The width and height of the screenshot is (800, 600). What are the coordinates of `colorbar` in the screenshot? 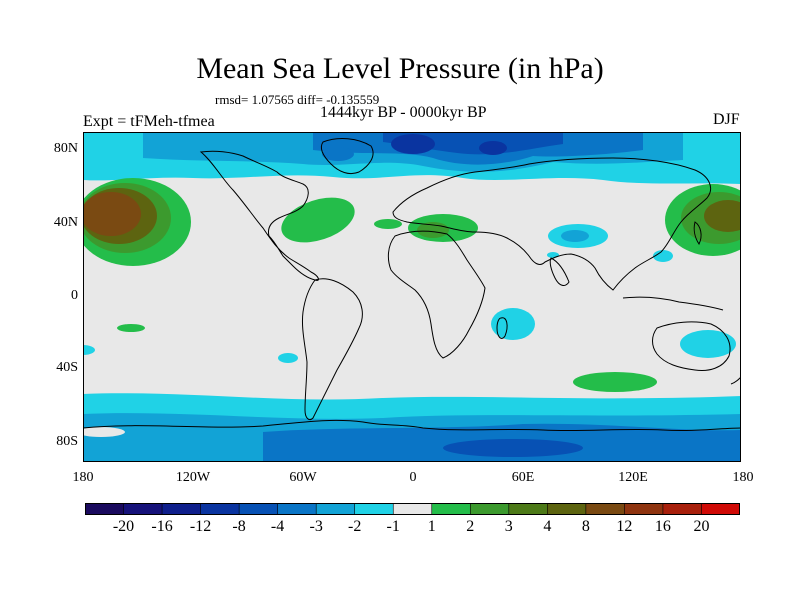 It's located at (412, 509).